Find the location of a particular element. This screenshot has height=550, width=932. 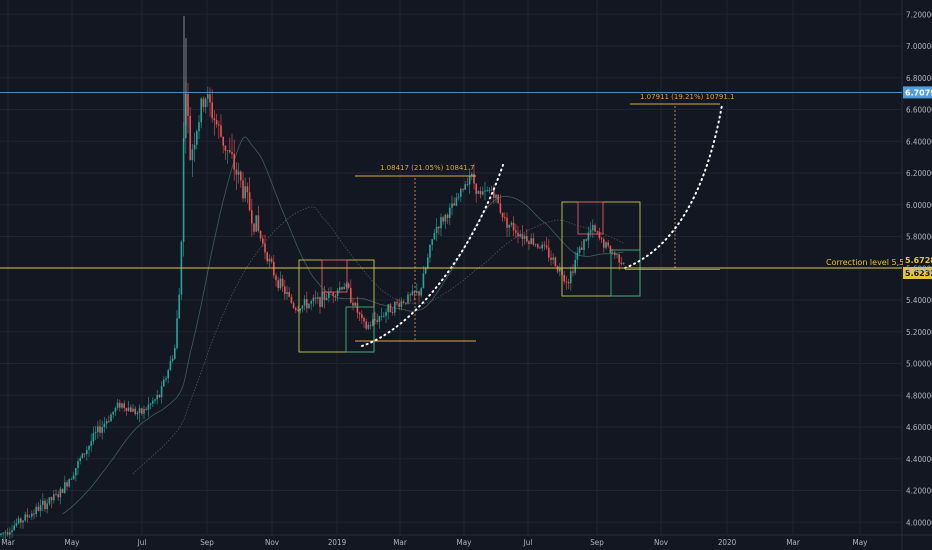

time-tick-label: Mar is located at coordinates (793, 542).